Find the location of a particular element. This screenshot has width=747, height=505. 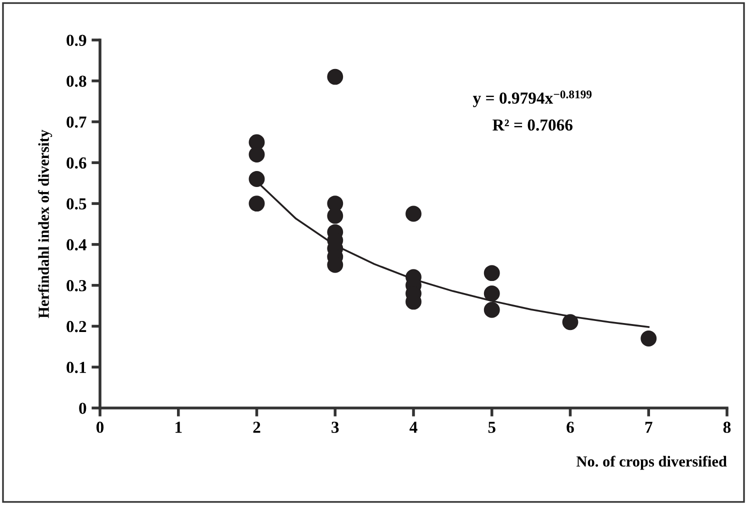

y-tick-label: 0.4 is located at coordinates (76, 244).